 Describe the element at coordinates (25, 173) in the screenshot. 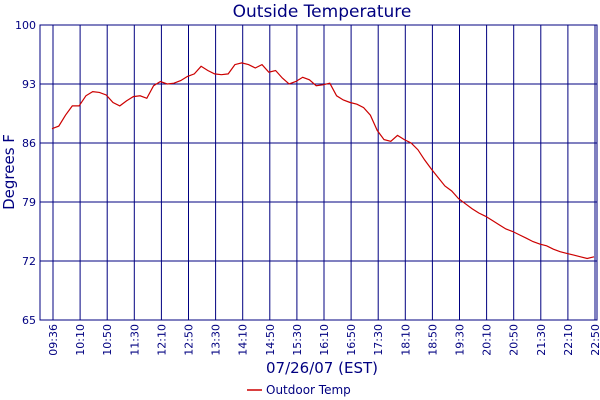

I see `y-tick-labels: 65 72 79 86 93 100` at that location.